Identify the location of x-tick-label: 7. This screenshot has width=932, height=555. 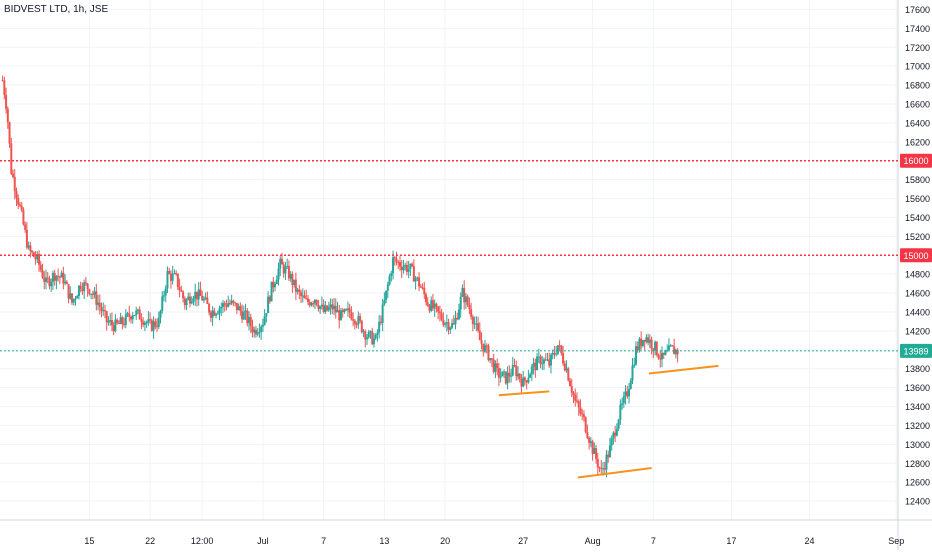
(653, 541).